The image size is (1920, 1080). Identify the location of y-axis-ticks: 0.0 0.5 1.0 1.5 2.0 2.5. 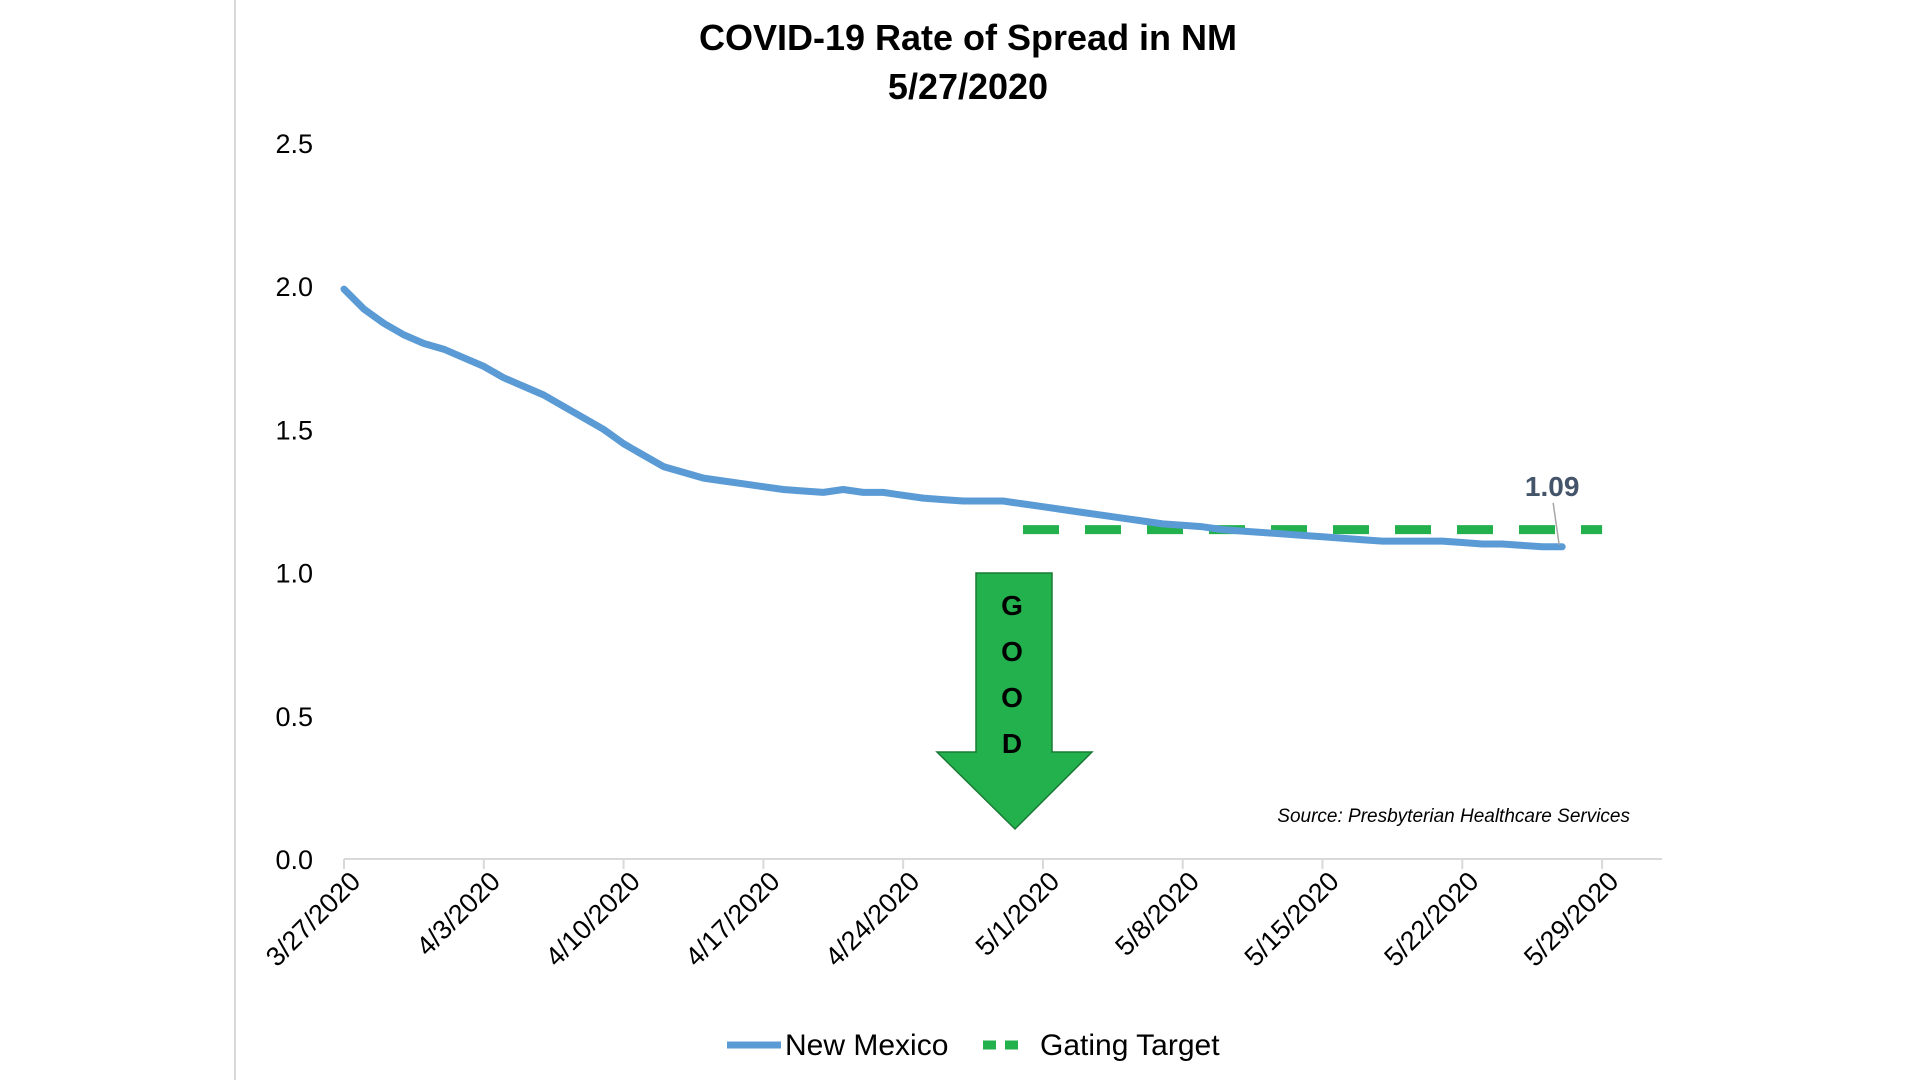
(294, 502).